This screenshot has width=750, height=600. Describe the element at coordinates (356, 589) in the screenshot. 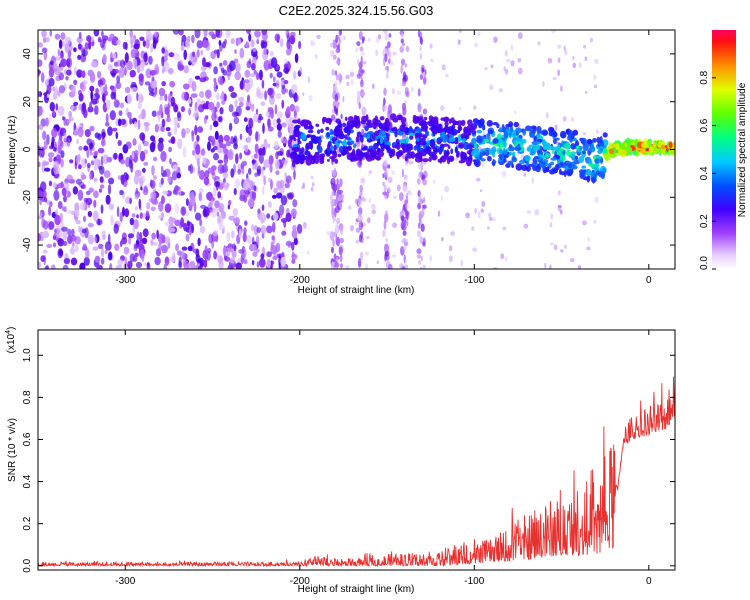

I see `snr-x-axis-label: Height of straight line (km)` at that location.